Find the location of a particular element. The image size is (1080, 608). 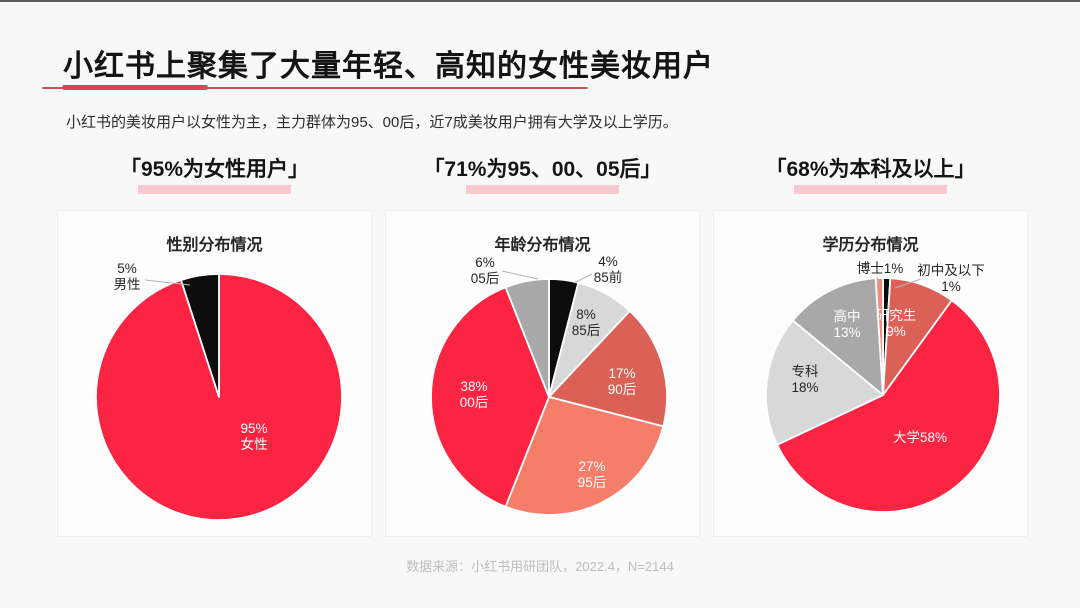

section-headline-education: 「68%为本科及以上」 is located at coordinates (870, 173).